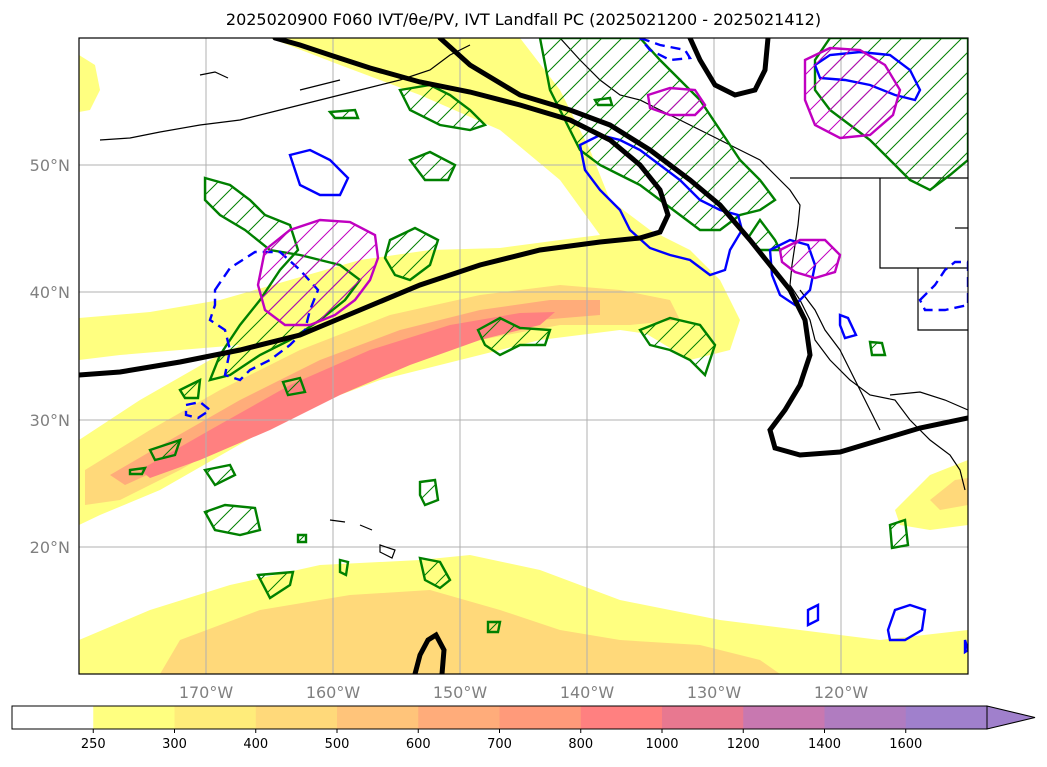 This screenshot has height=767, width=1047. I want to click on longitude-labels: 170°W 160°W 150°W 140°W 130°W 120°W, so click(524, 692).